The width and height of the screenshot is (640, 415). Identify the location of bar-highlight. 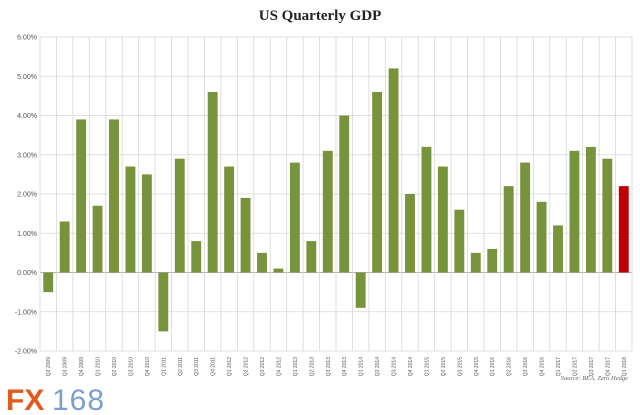
(623, 229).